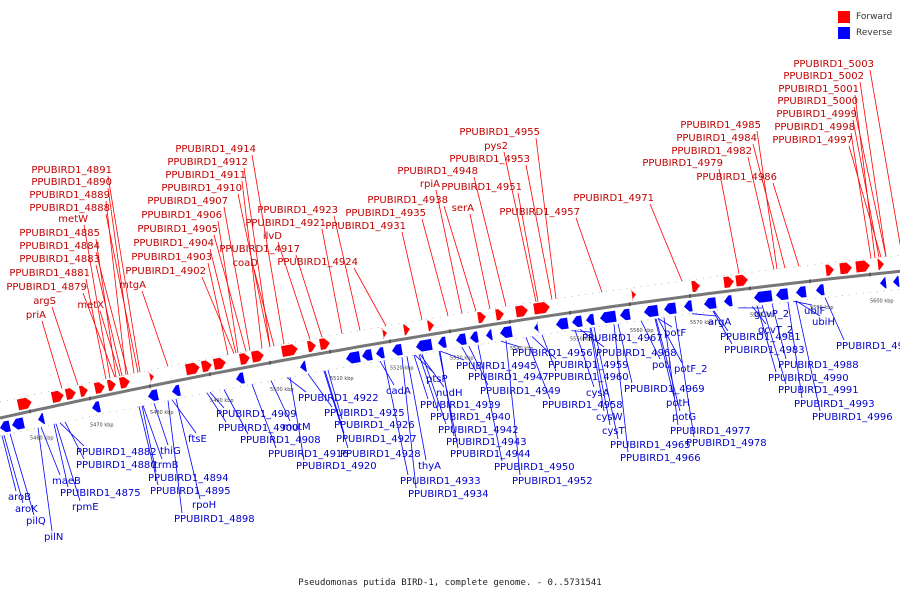 The height and width of the screenshot is (600, 900). I want to click on reverse-gene-label: PPUBIRD1_4880, so click(116, 465).